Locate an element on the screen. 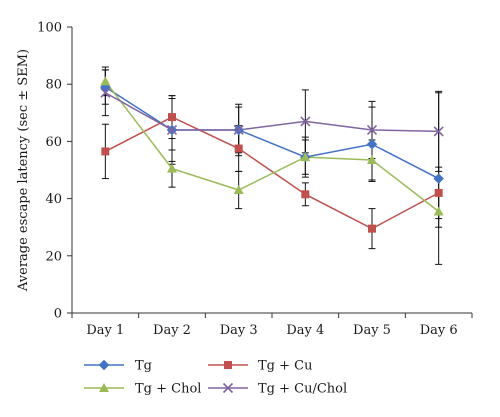 This screenshot has height=417, width=500. x-tick-label: Day 6 is located at coordinates (439, 330).